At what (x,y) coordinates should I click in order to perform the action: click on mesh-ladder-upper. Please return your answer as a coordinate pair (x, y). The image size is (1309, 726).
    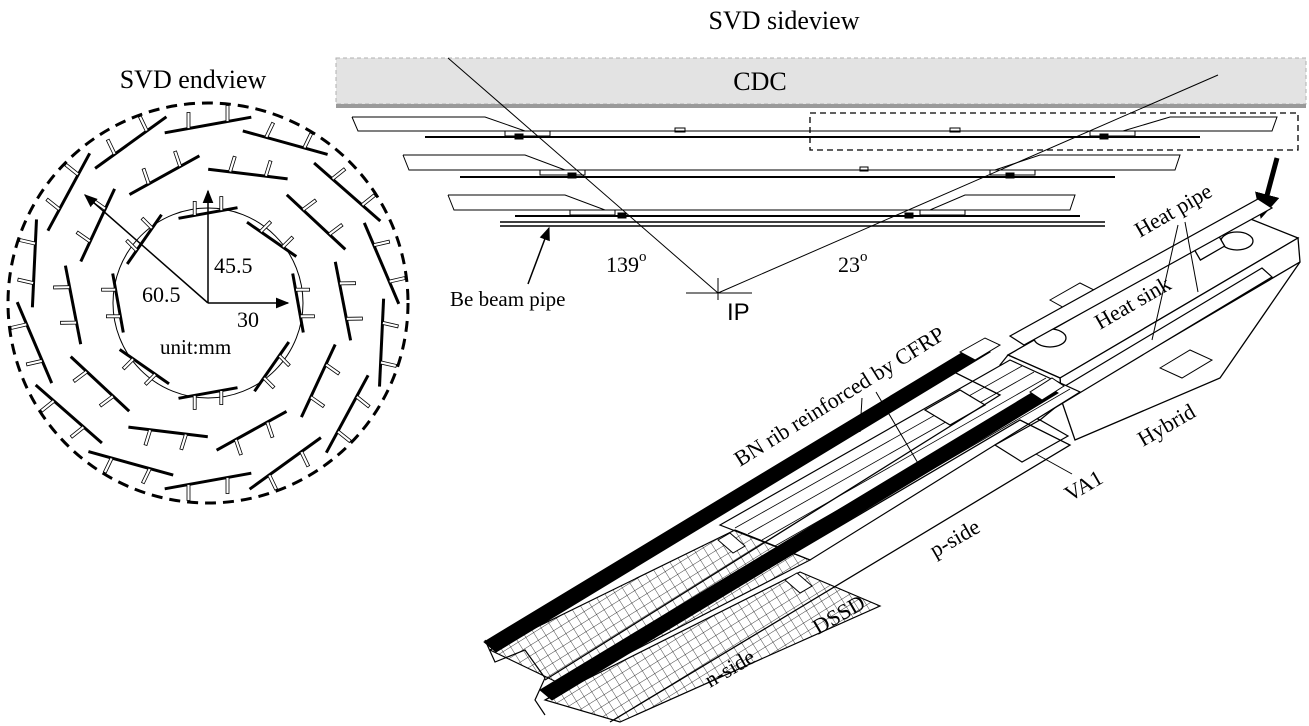
    Looking at the image, I should click on (650, 608).